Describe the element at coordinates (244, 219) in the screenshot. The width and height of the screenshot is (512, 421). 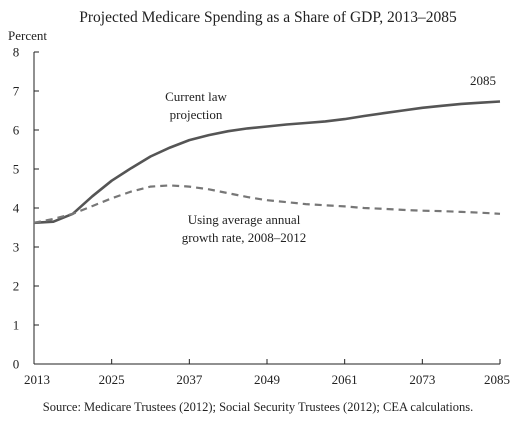
I see `annotation-average-growth-line1: Using average annual` at that location.